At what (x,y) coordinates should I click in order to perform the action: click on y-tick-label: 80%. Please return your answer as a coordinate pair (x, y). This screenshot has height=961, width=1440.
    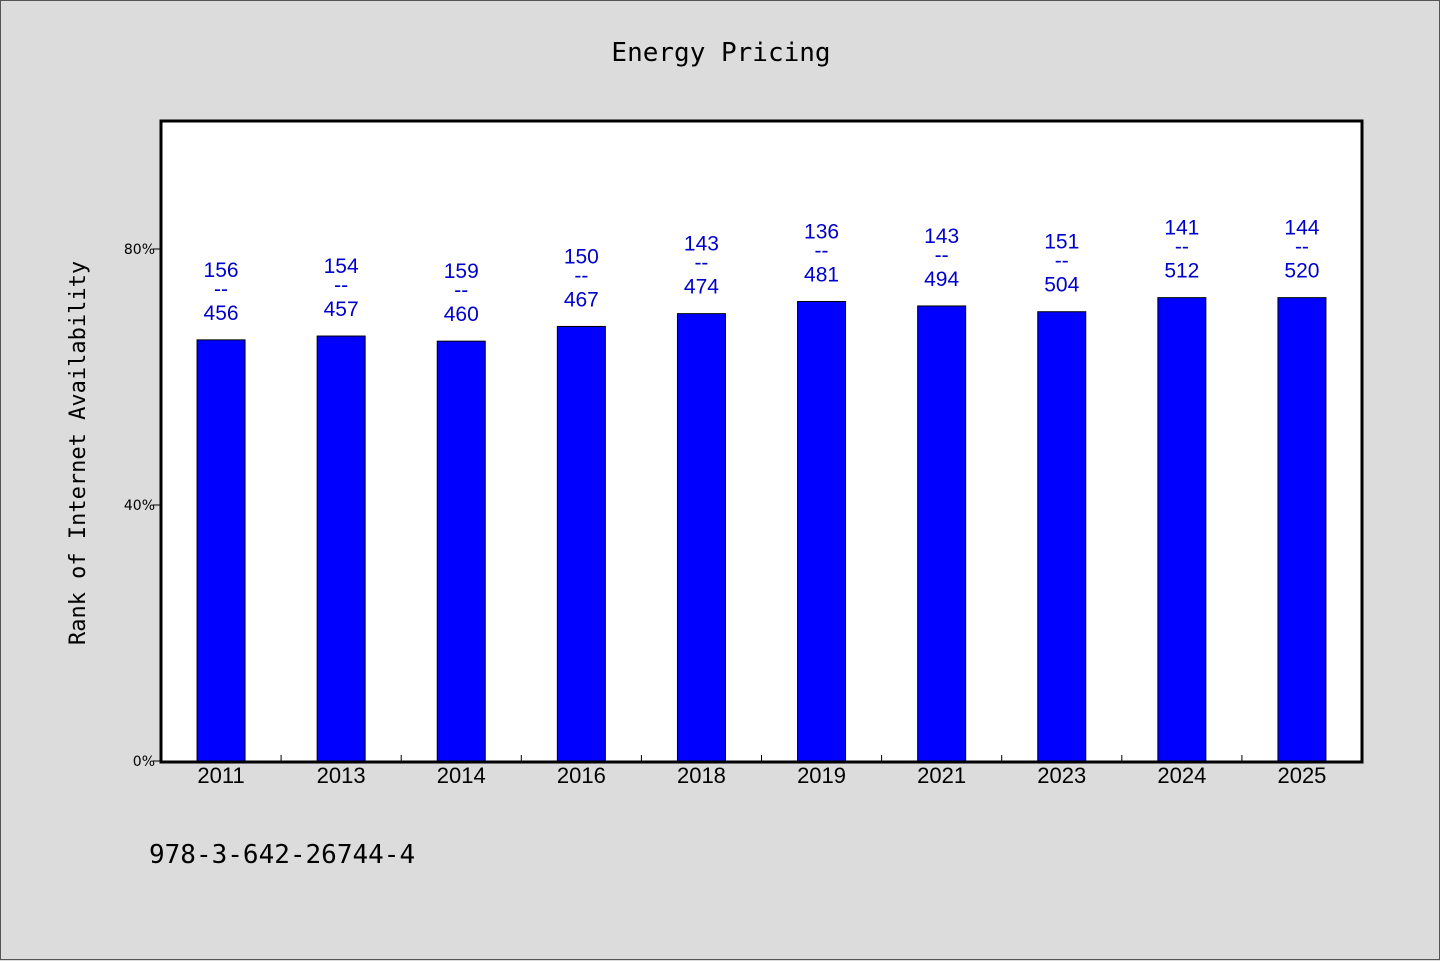
    Looking at the image, I should click on (139, 250).